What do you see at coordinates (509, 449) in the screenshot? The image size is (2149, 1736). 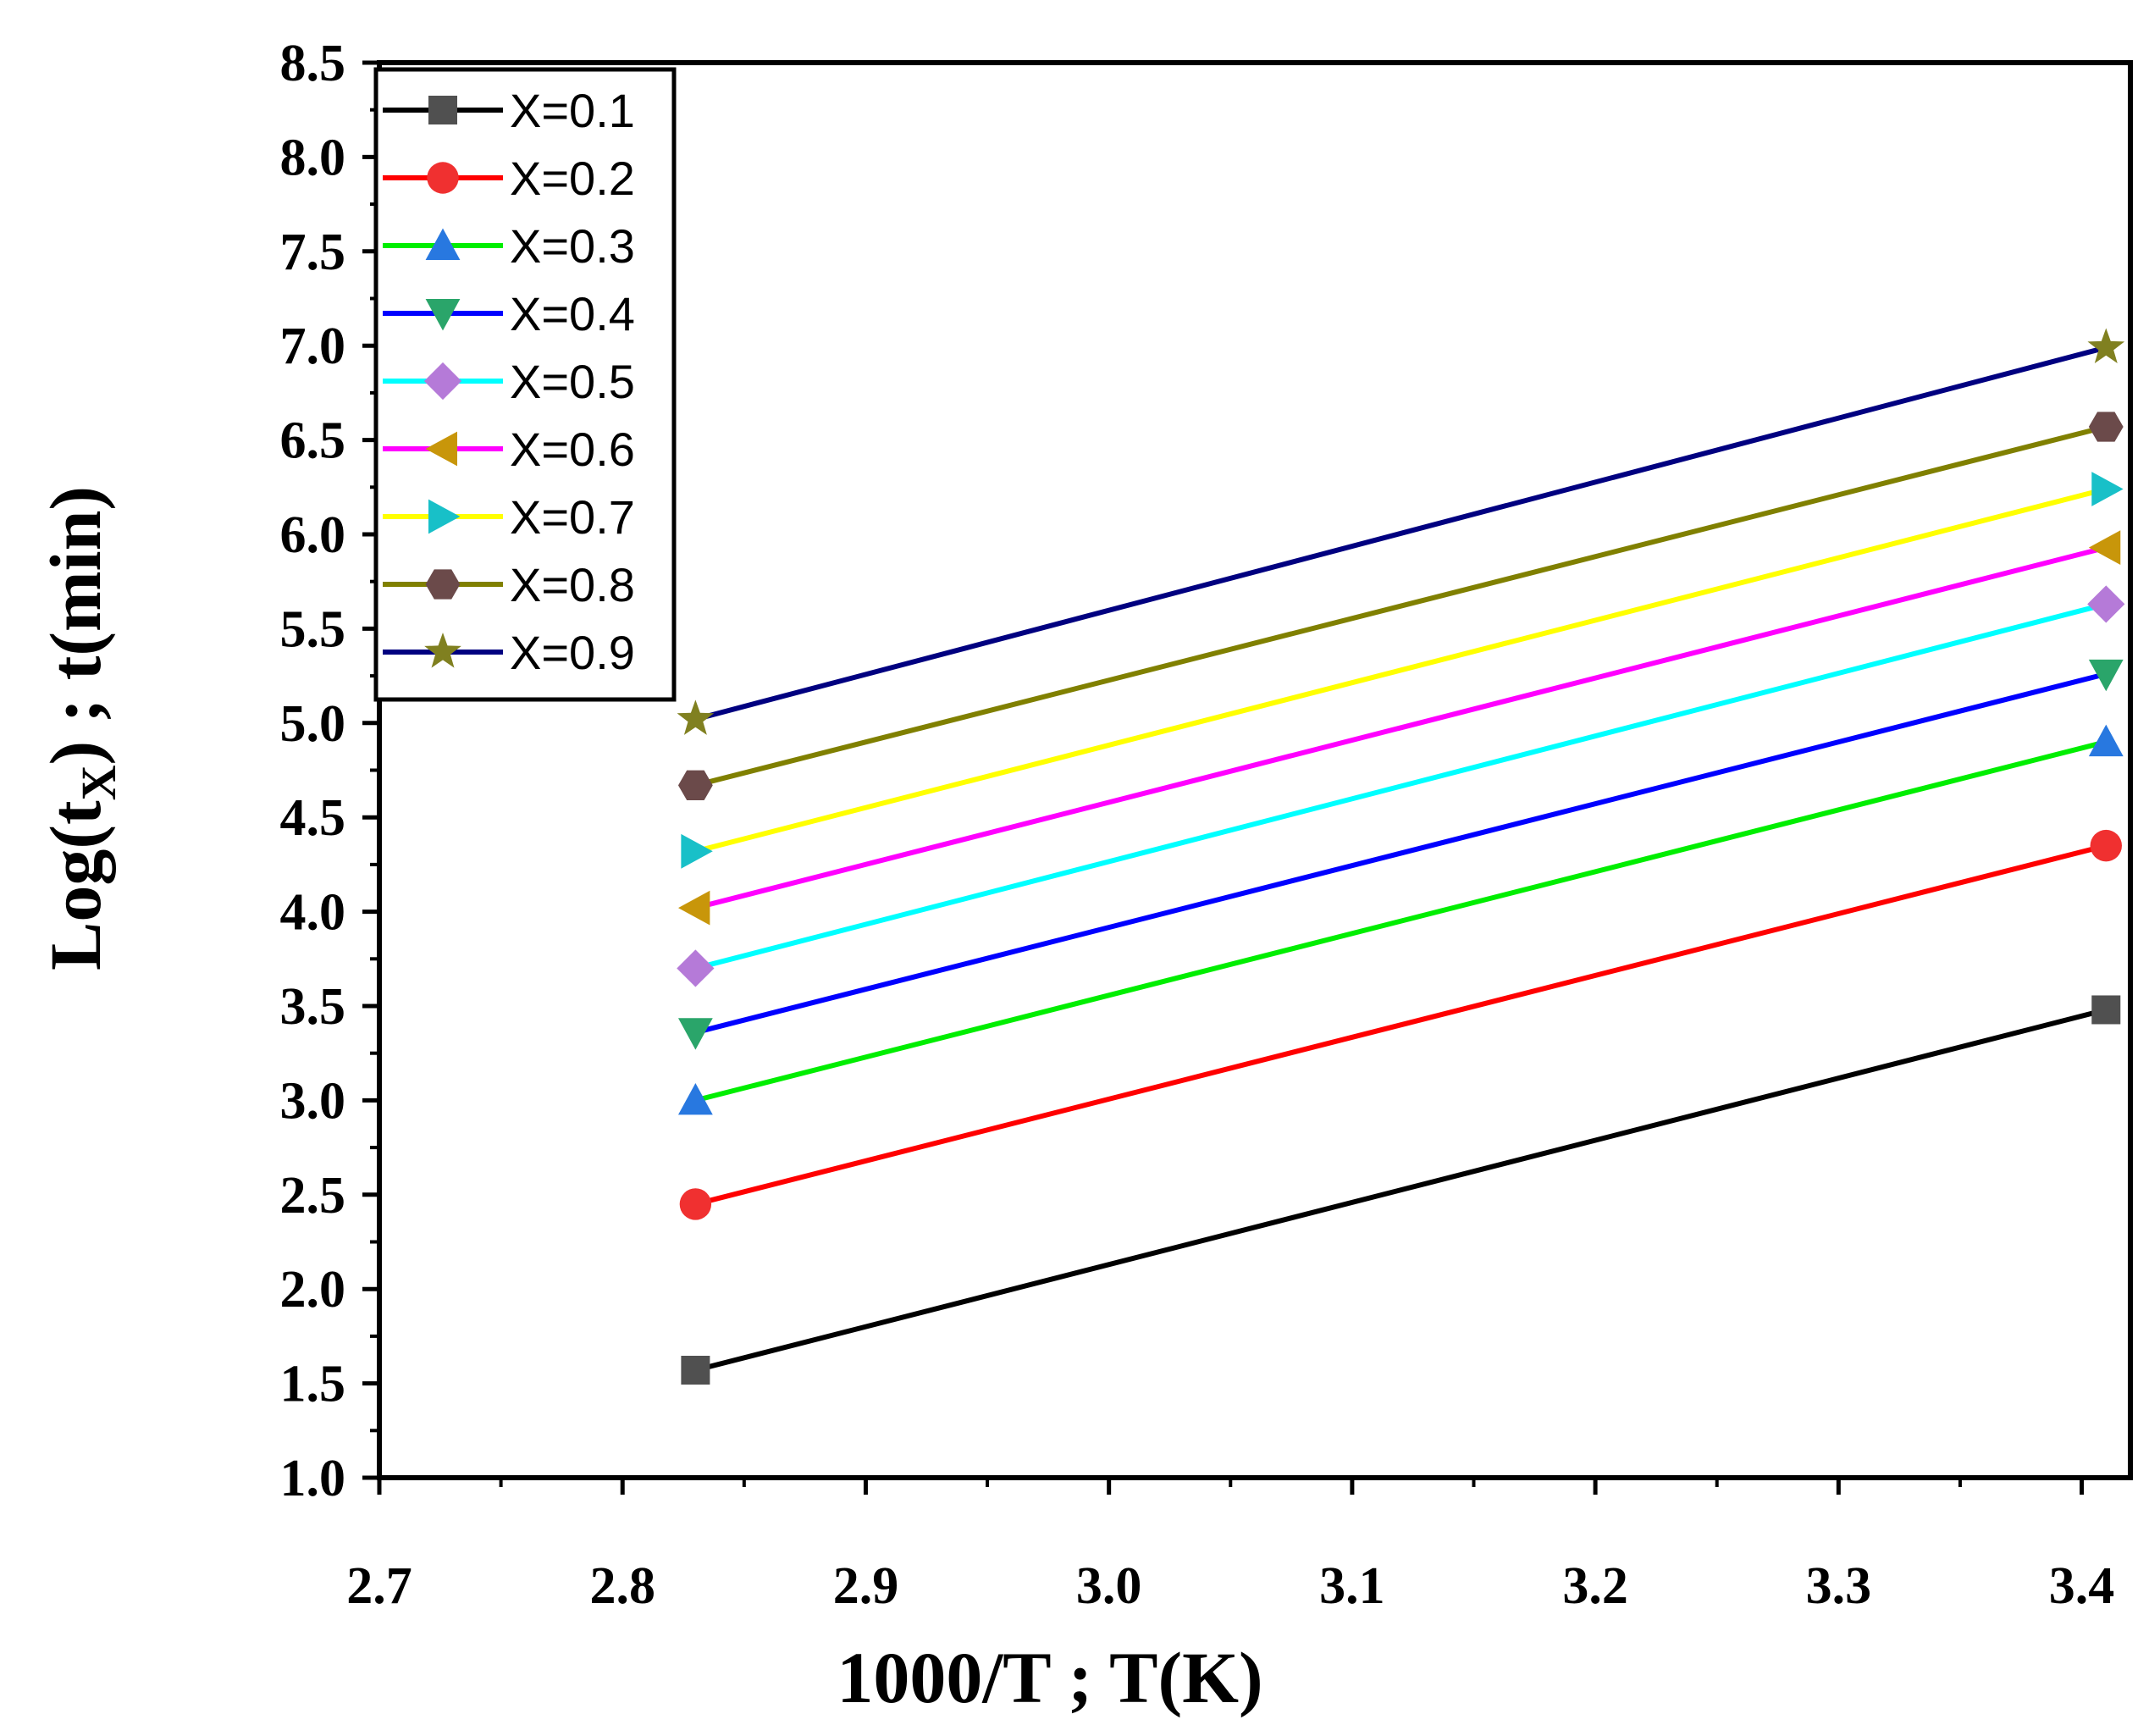 I see `legend-item: X=0.6` at bounding box center [509, 449].